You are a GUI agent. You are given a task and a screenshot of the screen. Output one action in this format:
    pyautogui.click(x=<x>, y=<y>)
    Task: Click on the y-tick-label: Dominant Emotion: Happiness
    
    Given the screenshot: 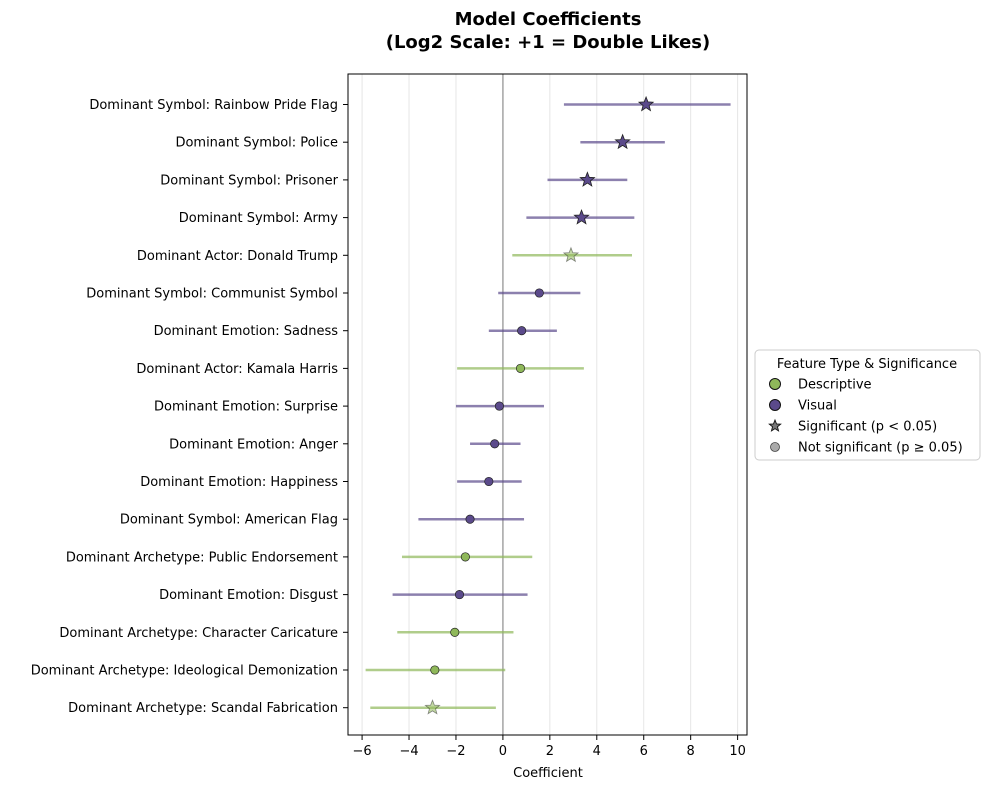 What is the action you would take?
    pyautogui.click(x=239, y=482)
    